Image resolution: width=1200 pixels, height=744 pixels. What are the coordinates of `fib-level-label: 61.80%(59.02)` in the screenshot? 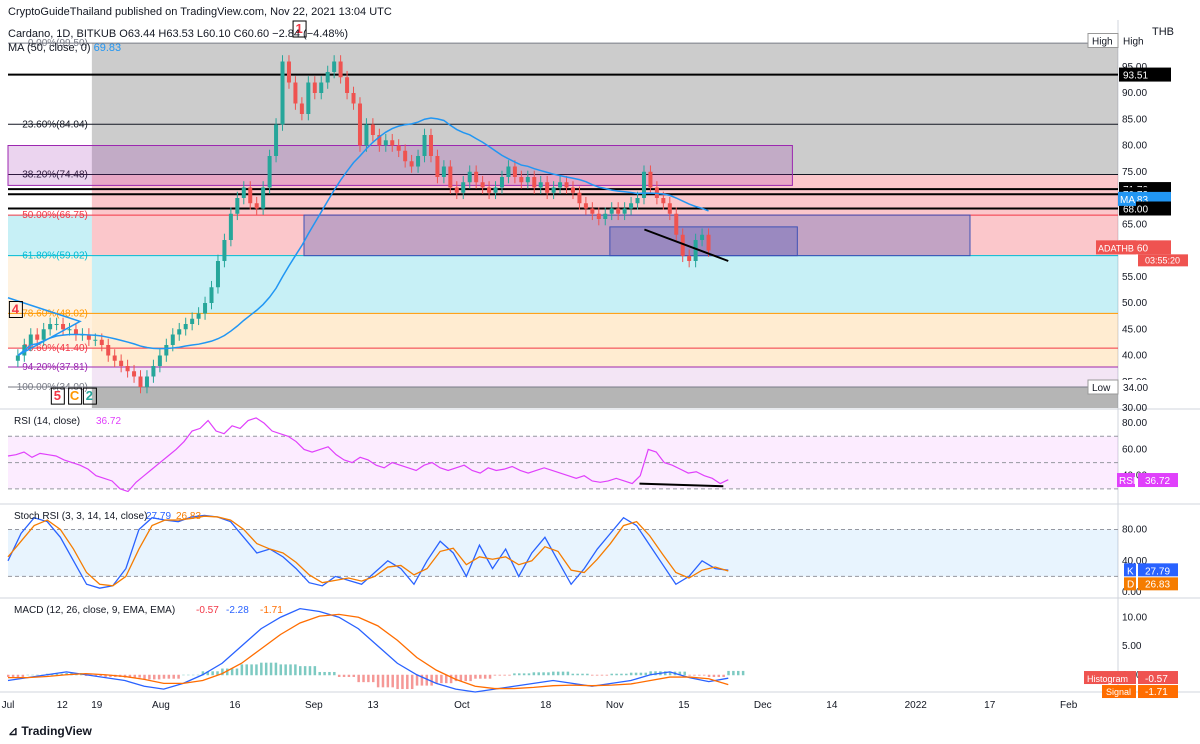 It's located at (55, 256).